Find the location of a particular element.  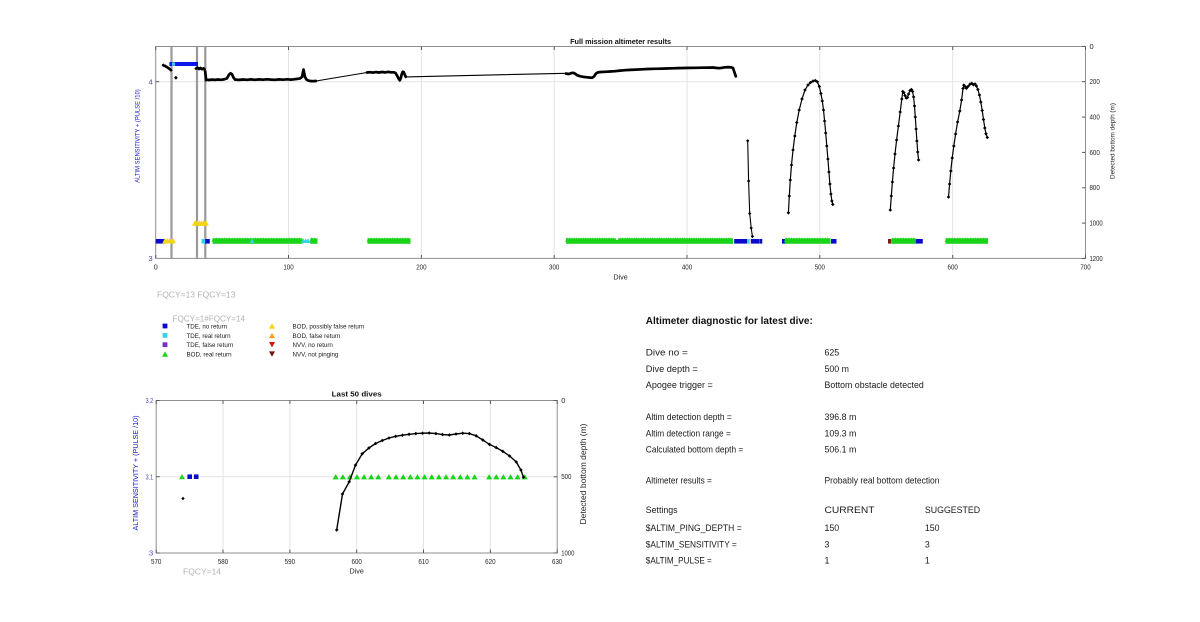

svg-text: 610 is located at coordinates (423, 561).